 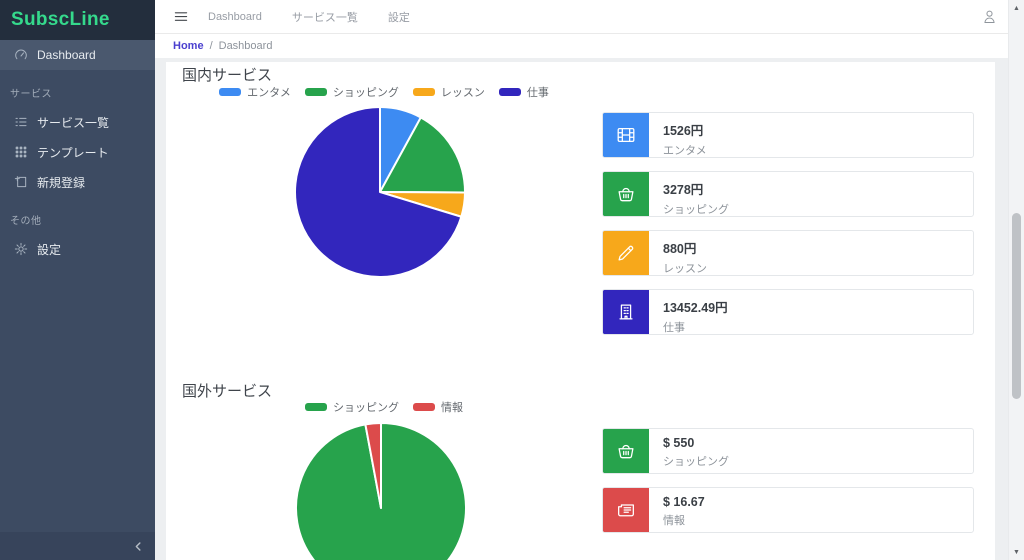 What do you see at coordinates (677, 510) in the screenshot?
I see `card-body: $ 16.67 情報` at bounding box center [677, 510].